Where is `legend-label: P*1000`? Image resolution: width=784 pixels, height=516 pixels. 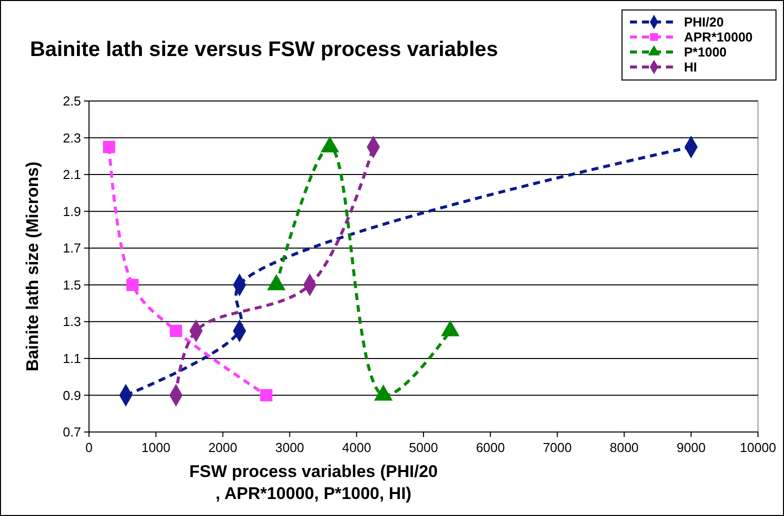
legend-label: P*1000 is located at coordinates (705, 52).